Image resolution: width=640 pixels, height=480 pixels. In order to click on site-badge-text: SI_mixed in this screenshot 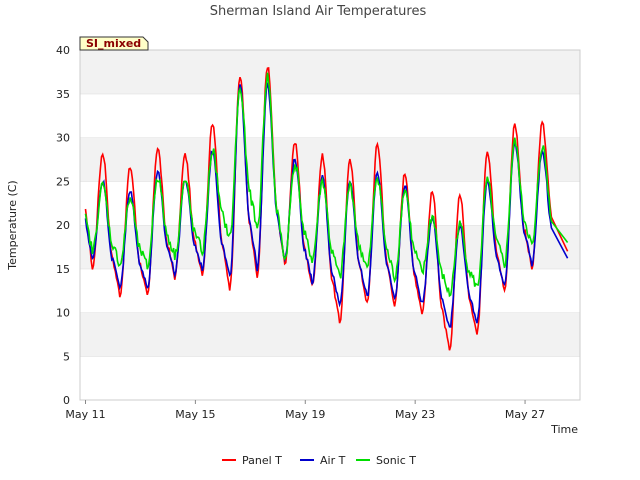, I will do `click(113, 43)`.